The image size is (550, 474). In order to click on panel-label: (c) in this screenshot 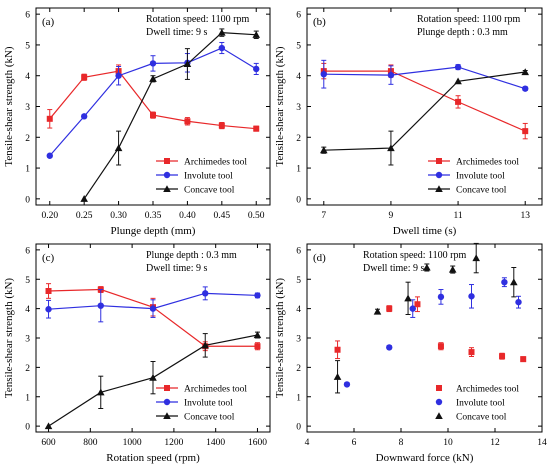, I will do `click(48, 258)`.